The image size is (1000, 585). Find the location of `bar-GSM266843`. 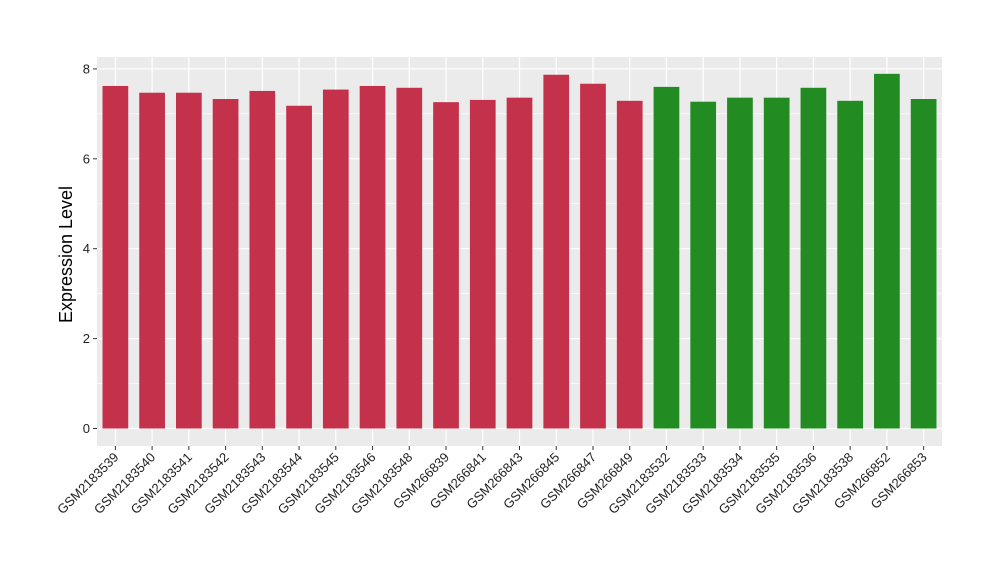

bar-GSM266843 is located at coordinates (519, 263).